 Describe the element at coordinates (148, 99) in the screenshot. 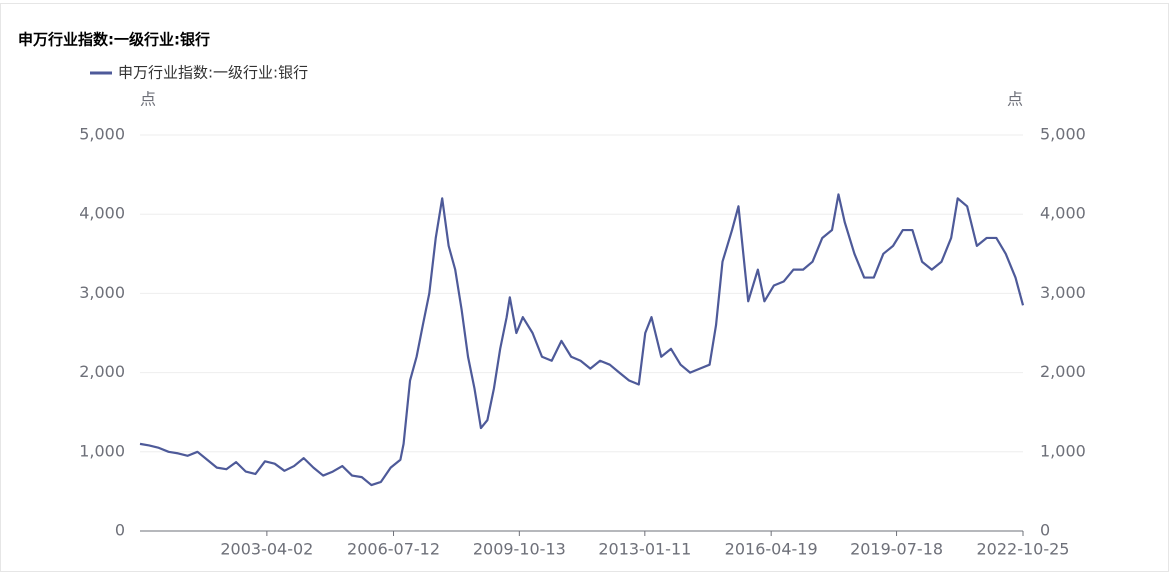

I see `y-unit: 点` at that location.